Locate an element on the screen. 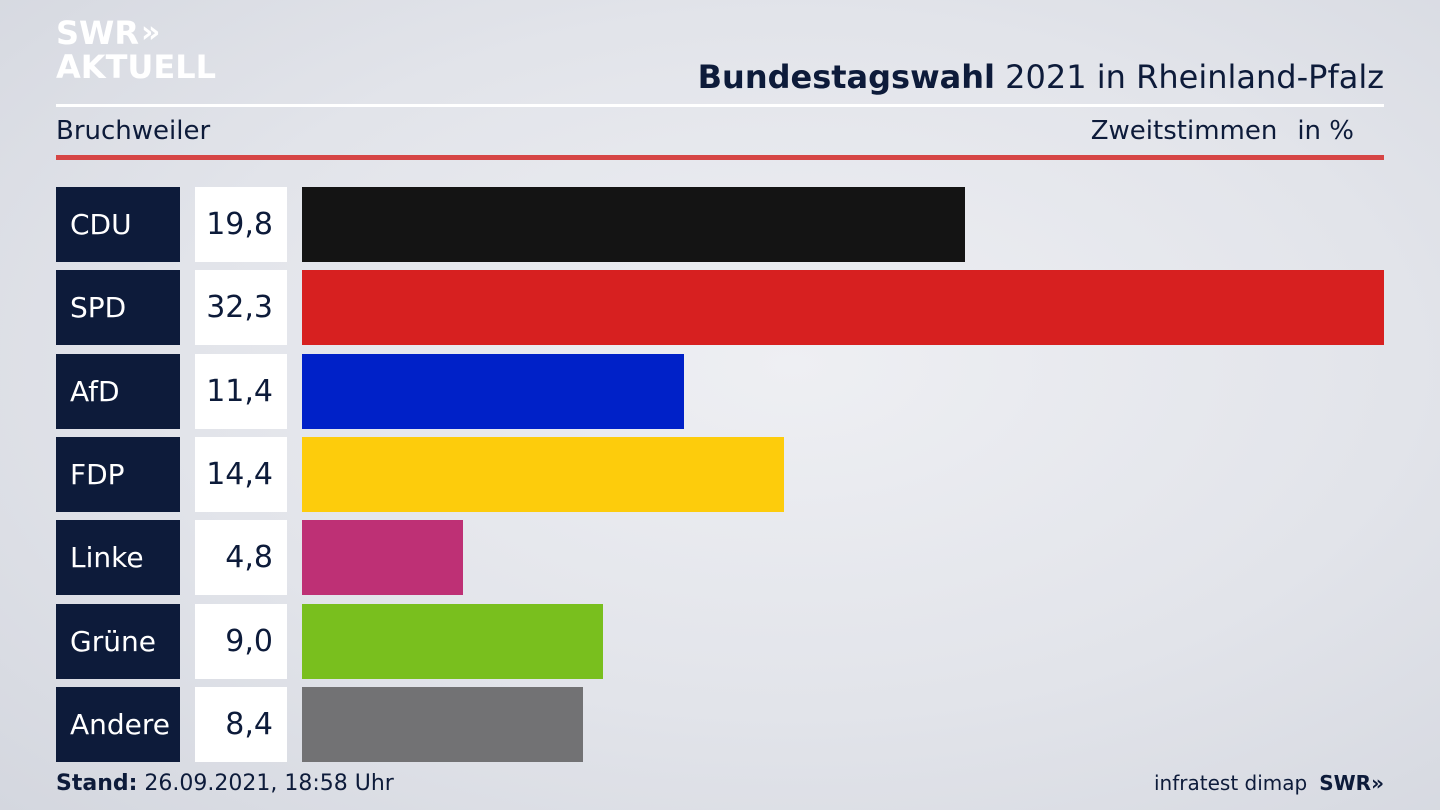 The image size is (1440, 810). stand-value: 26.09.2021, 18:58 Uhr is located at coordinates (265, 783).